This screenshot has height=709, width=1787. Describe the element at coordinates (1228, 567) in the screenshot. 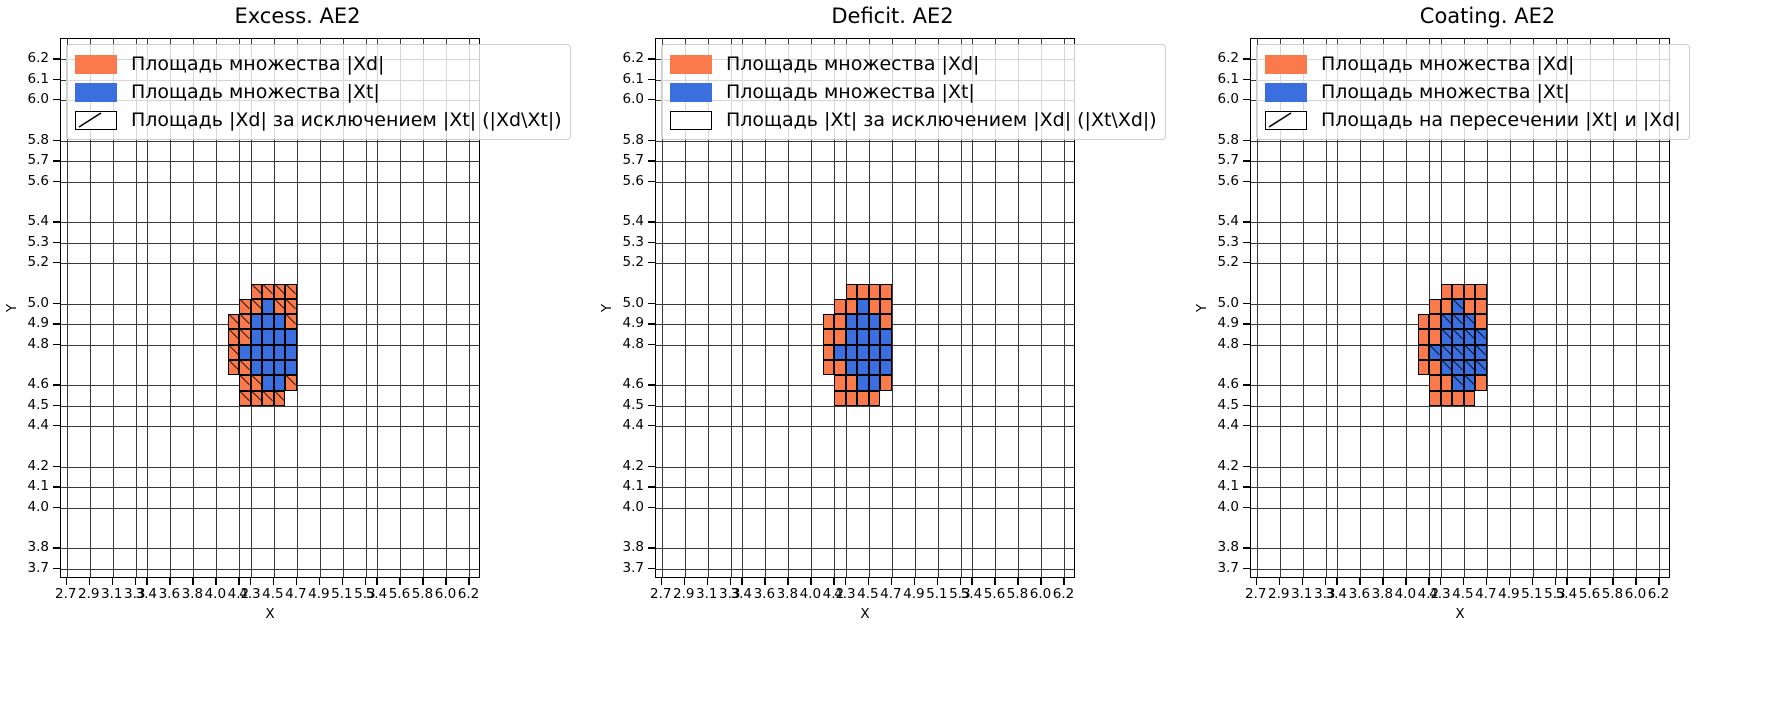

I see `y-tick-label: 3.7` at that location.